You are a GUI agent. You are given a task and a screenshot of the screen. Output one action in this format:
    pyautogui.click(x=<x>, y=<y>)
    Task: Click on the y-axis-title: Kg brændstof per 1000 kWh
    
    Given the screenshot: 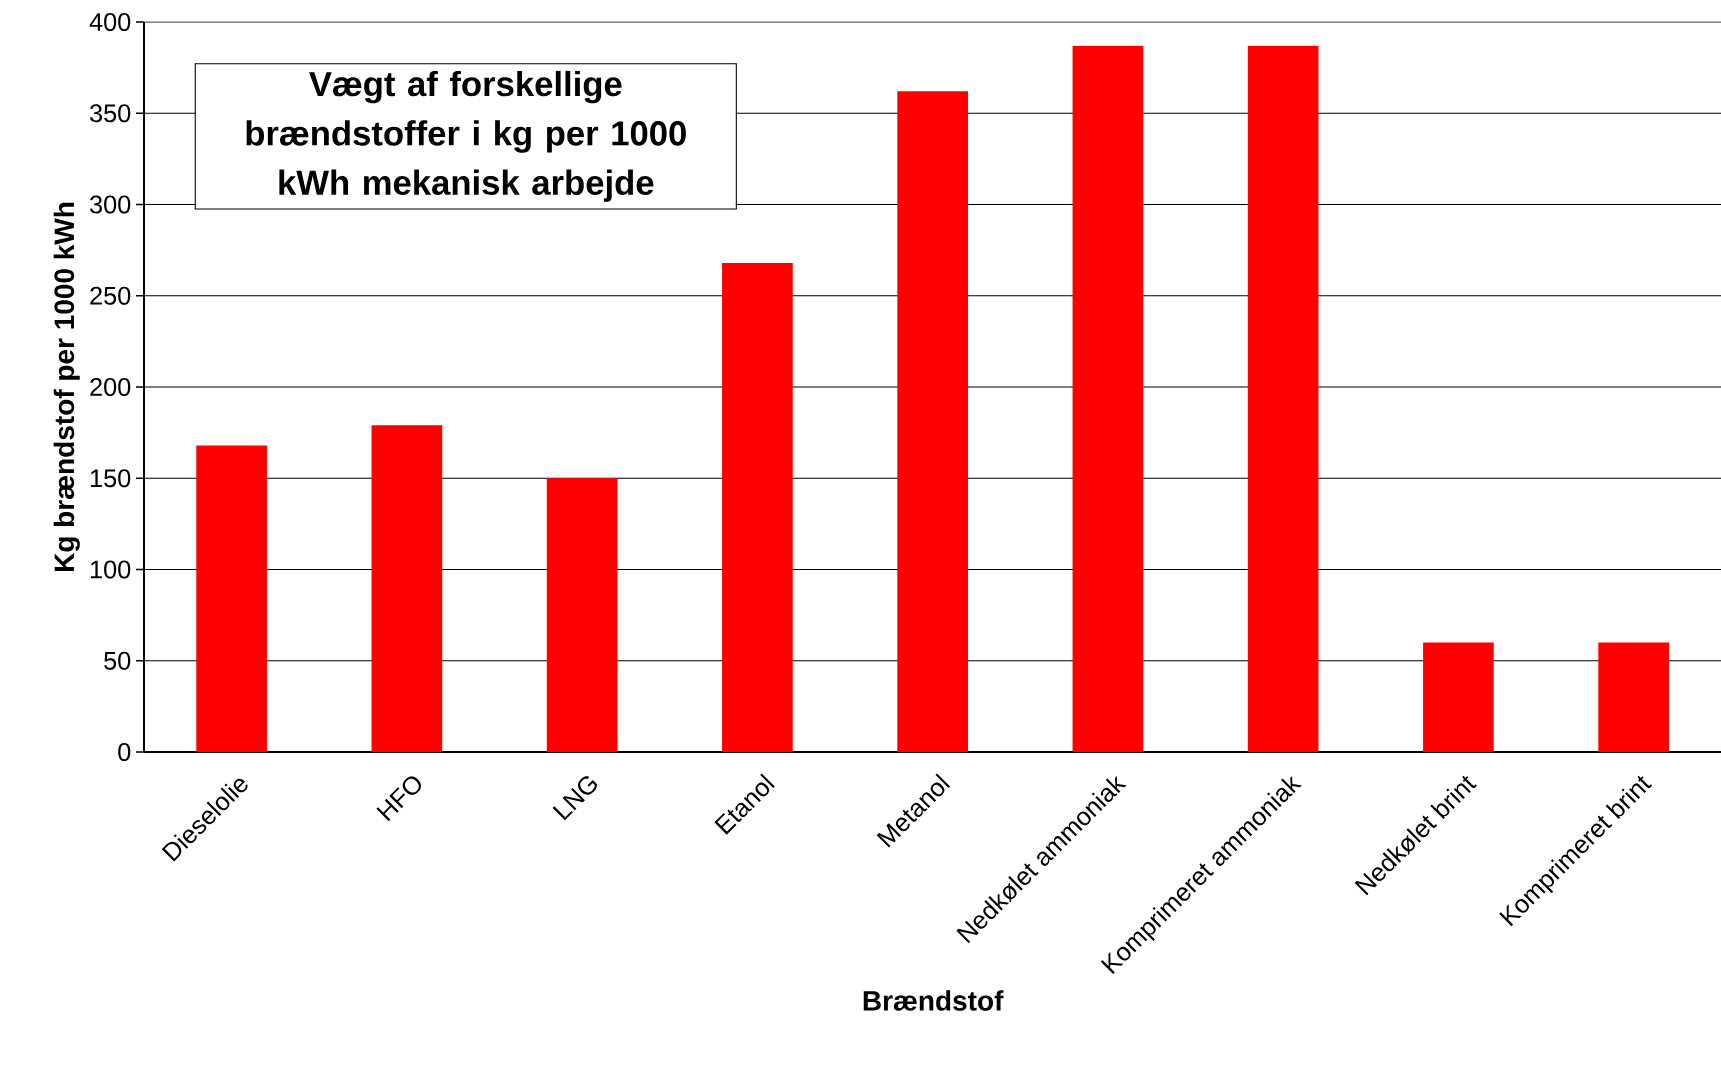 What is the action you would take?
    pyautogui.click(x=66, y=387)
    